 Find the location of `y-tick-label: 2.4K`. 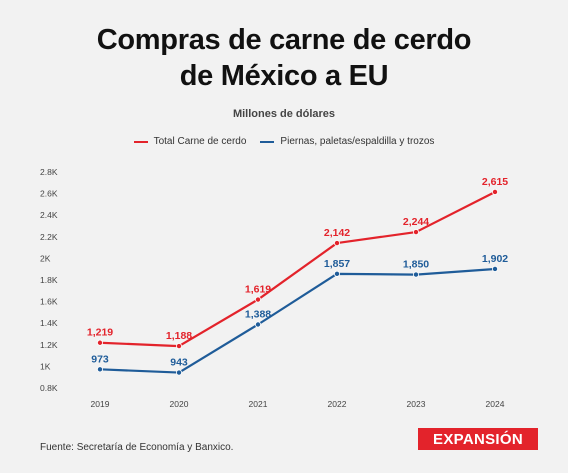

y-tick-label: 2.4K is located at coordinates (49, 215).